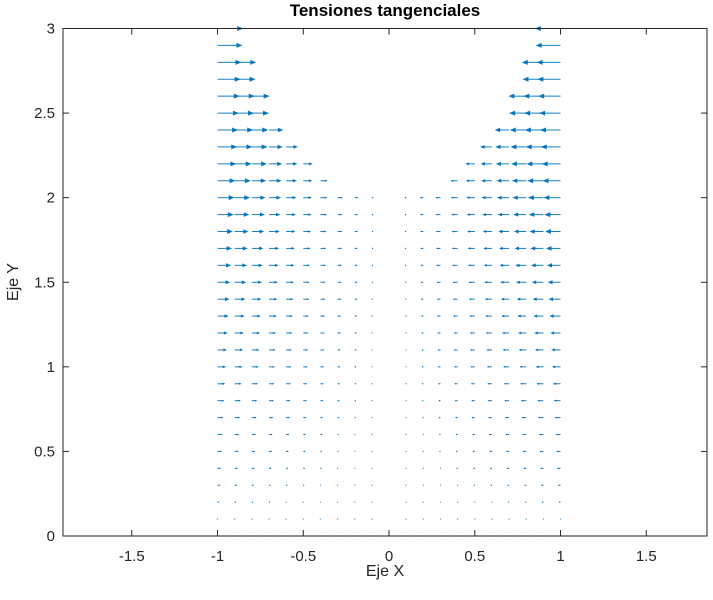 Image resolution: width=713 pixels, height=600 pixels. I want to click on x-tick-label: 1.5, so click(646, 556).